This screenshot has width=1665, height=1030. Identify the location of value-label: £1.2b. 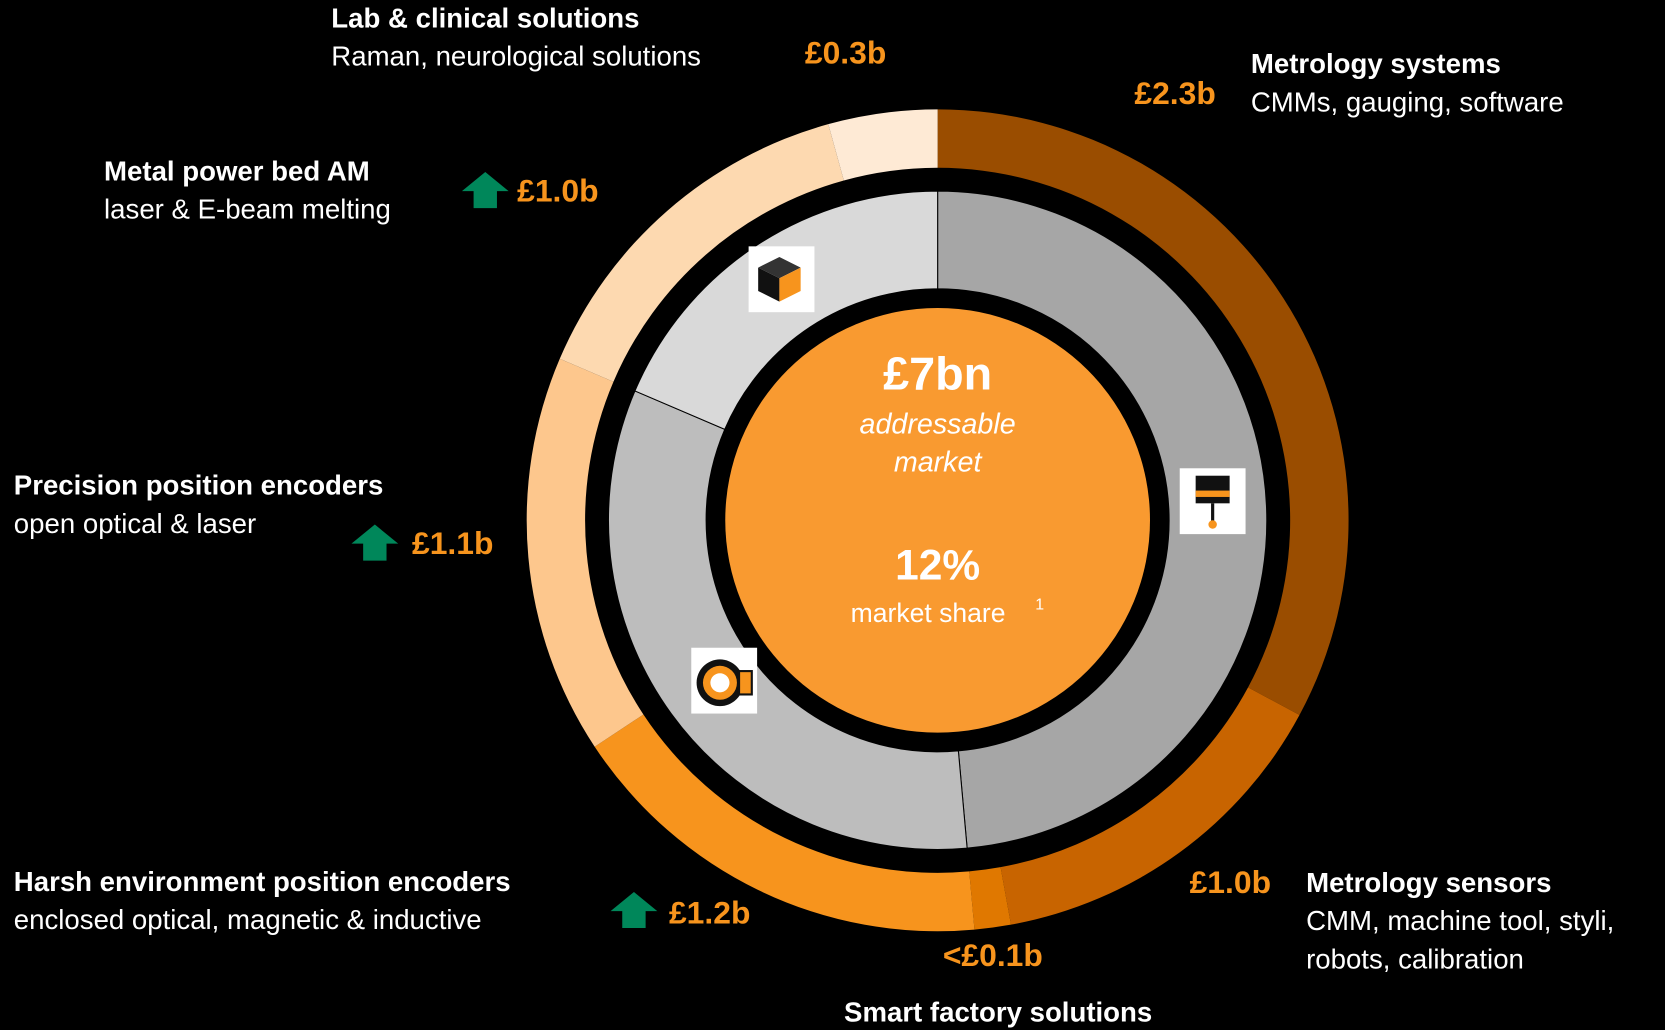
(709, 913).